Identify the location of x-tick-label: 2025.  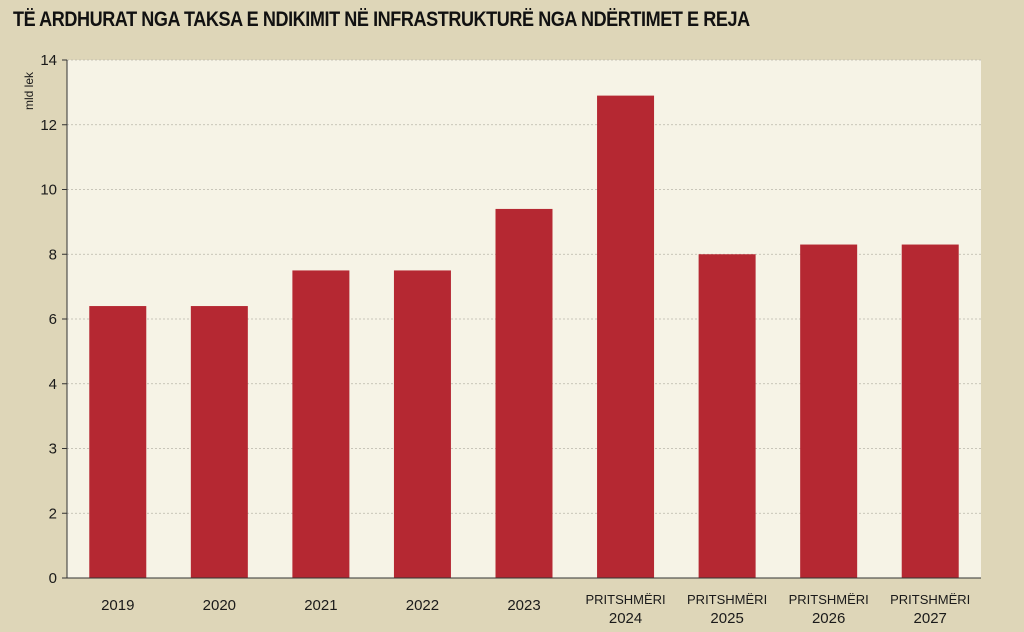
(726, 618).